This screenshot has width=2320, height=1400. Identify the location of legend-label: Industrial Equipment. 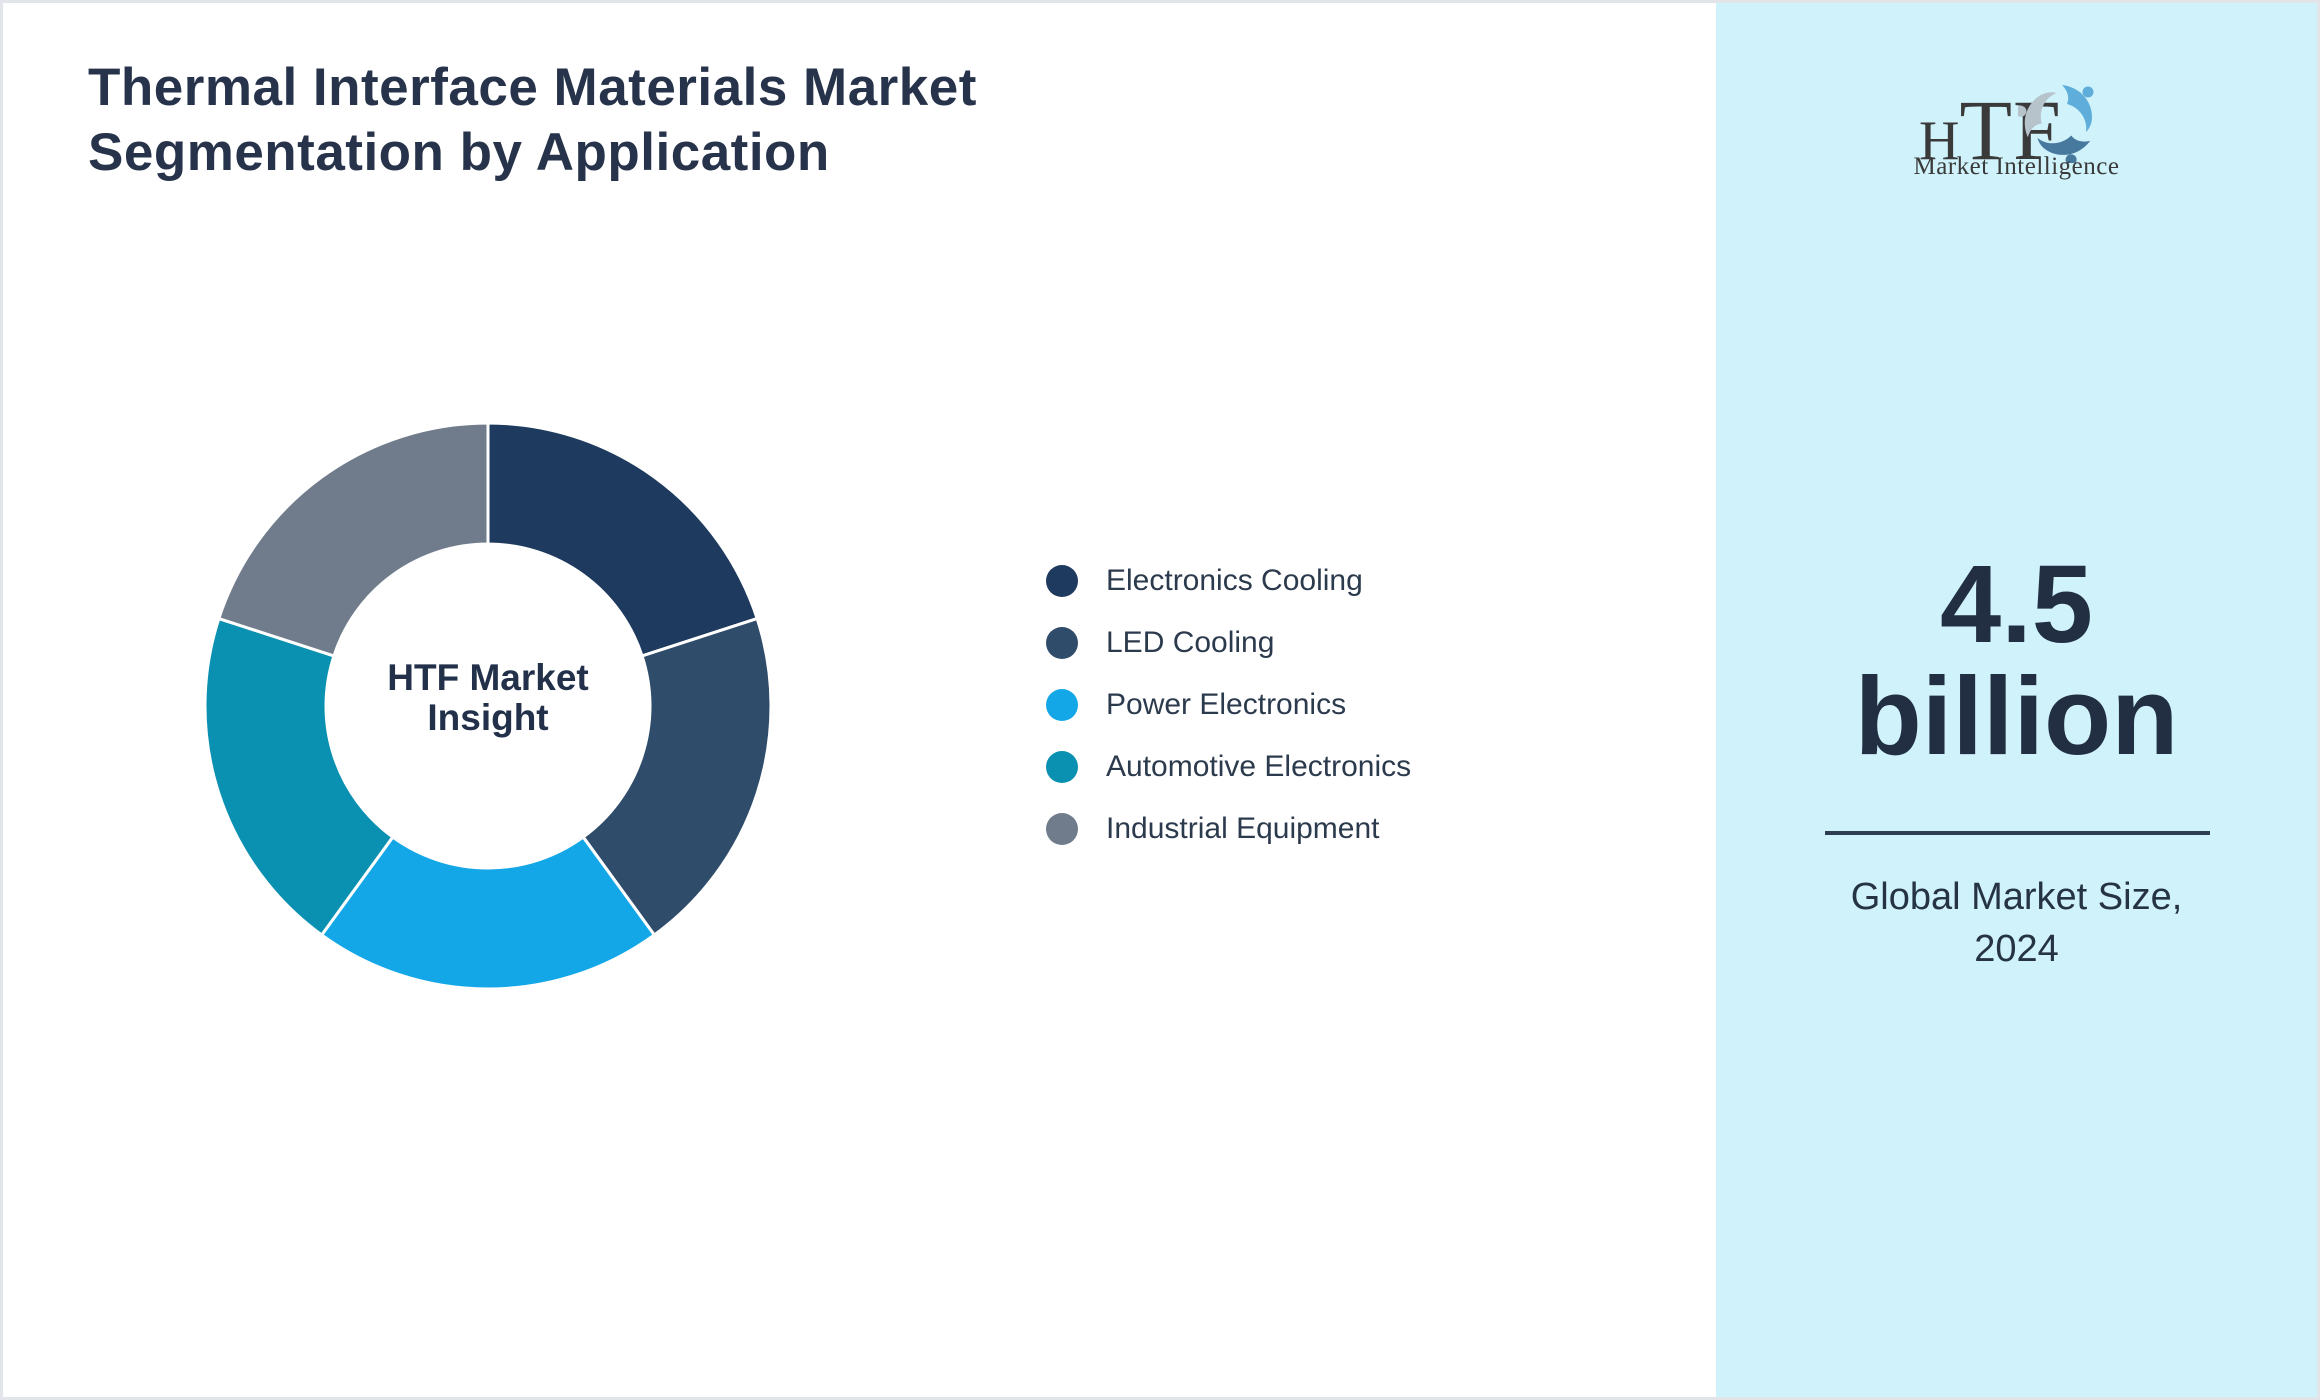
(1243, 828).